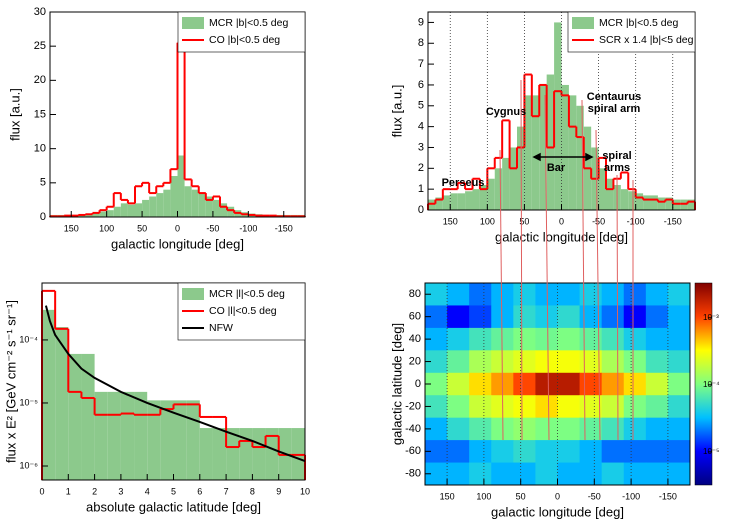  I want to click on x-tick-label: 9, so click(278, 491).